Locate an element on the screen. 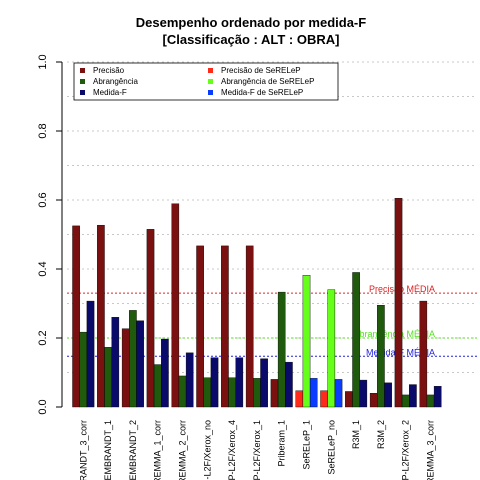  category-label: P-L2F/Xerox_4 is located at coordinates (232, 450).